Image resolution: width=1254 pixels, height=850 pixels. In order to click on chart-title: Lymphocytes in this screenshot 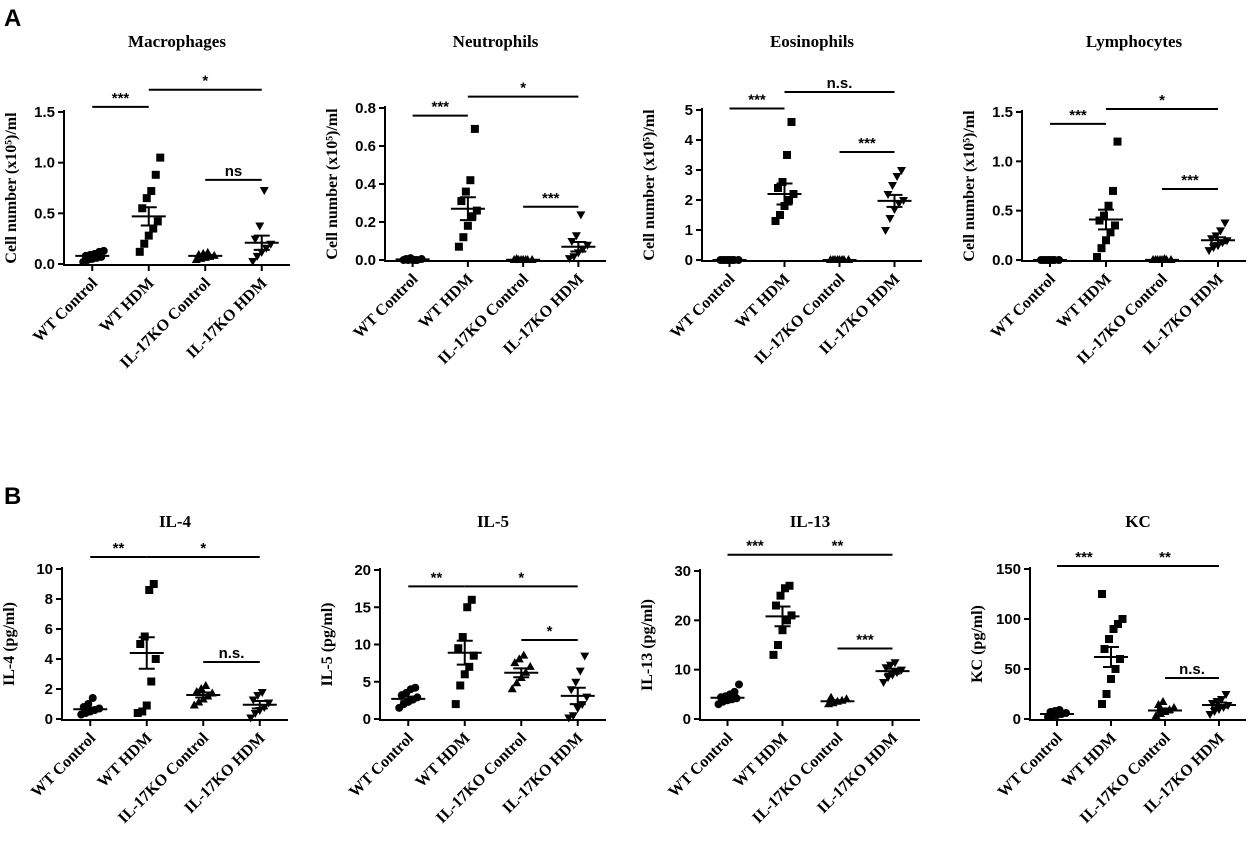, I will do `click(1134, 41)`.